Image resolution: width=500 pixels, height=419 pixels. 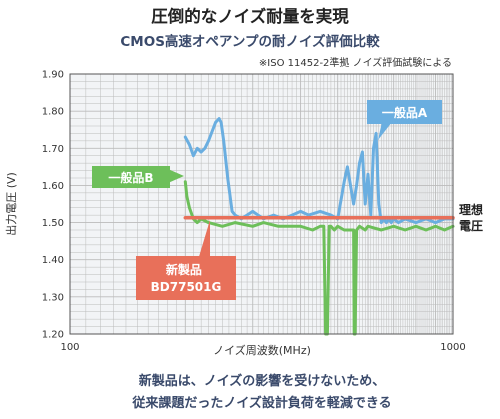 I want to click on callout-product-b-pointer, so click(x=176, y=176).